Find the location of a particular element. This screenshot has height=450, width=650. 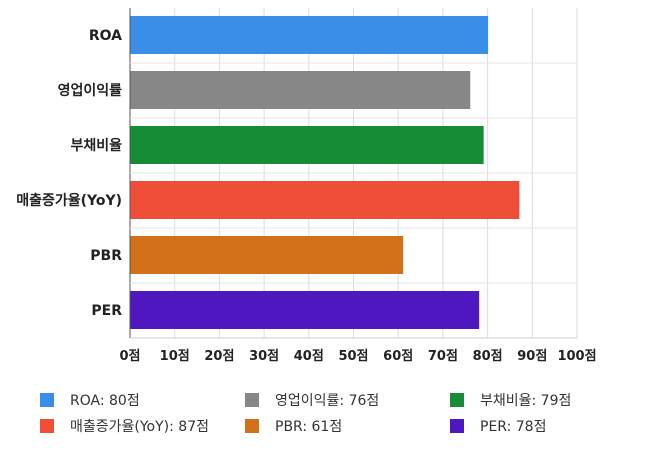

legend-label: PER: 78점 is located at coordinates (513, 427).